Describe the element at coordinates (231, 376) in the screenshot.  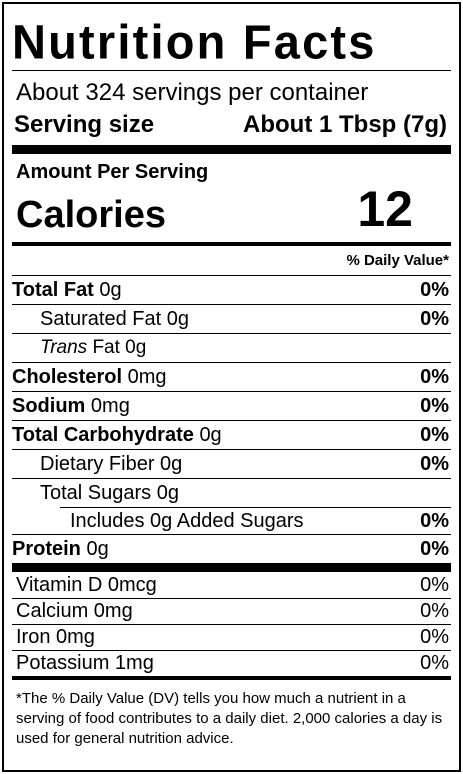
I see `nutrient-row-cholesterol: Cholesterol 0mg 0%` at that location.